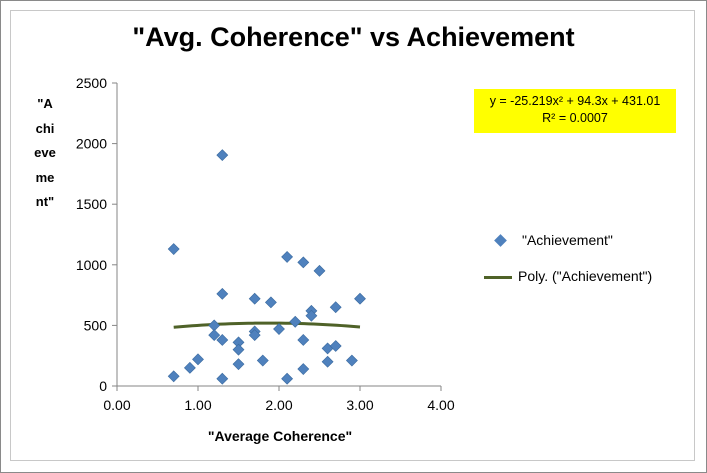 The width and height of the screenshot is (707, 473). What do you see at coordinates (267, 325) in the screenshot?
I see `polynomial-trendline` at bounding box center [267, 325].